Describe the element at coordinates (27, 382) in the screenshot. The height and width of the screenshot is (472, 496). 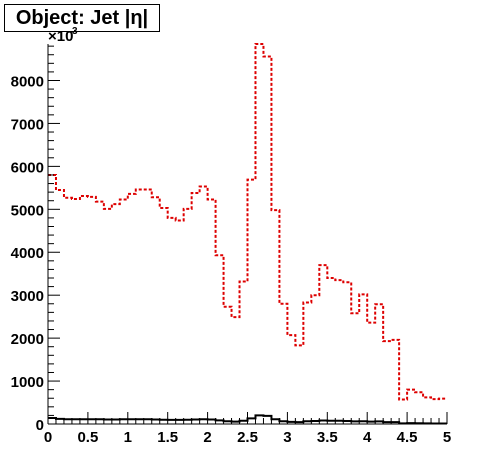
I see `y-tick-label: 1000` at that location.